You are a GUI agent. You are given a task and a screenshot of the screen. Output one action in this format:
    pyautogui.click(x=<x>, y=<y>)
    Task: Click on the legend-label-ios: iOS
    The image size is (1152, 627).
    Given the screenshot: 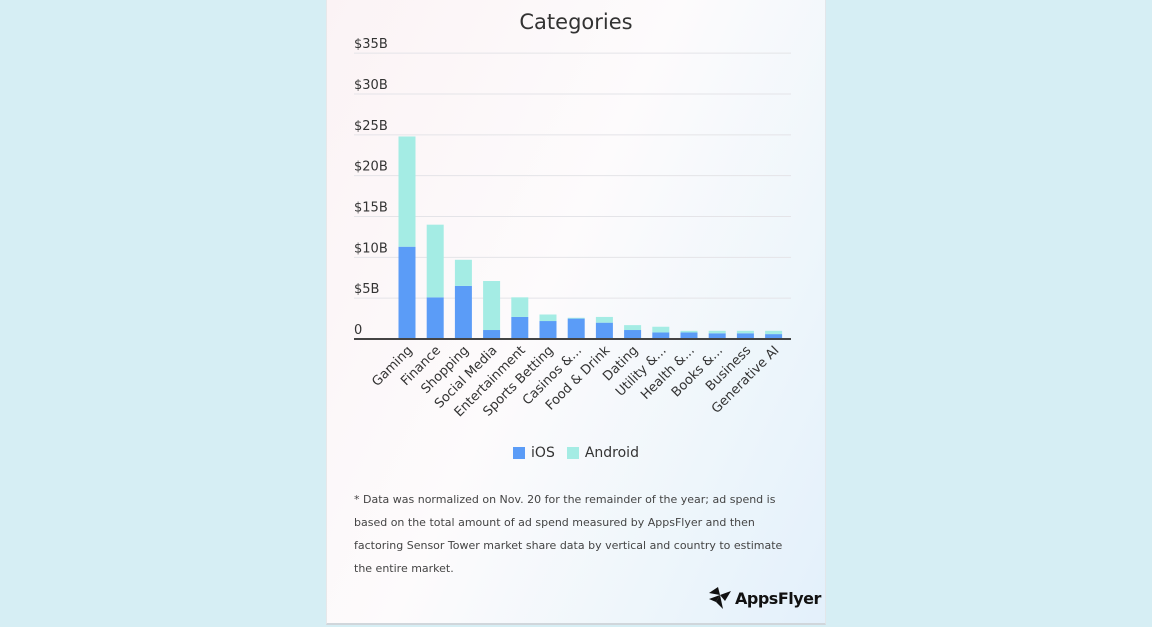 What is the action you would take?
    pyautogui.click(x=543, y=453)
    